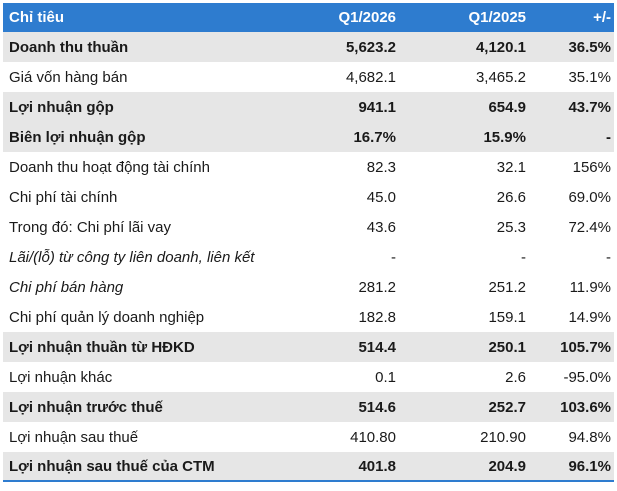  Describe the element at coordinates (68, 77) in the screenshot. I see `row-label: Giá vốn hàng bán` at that location.